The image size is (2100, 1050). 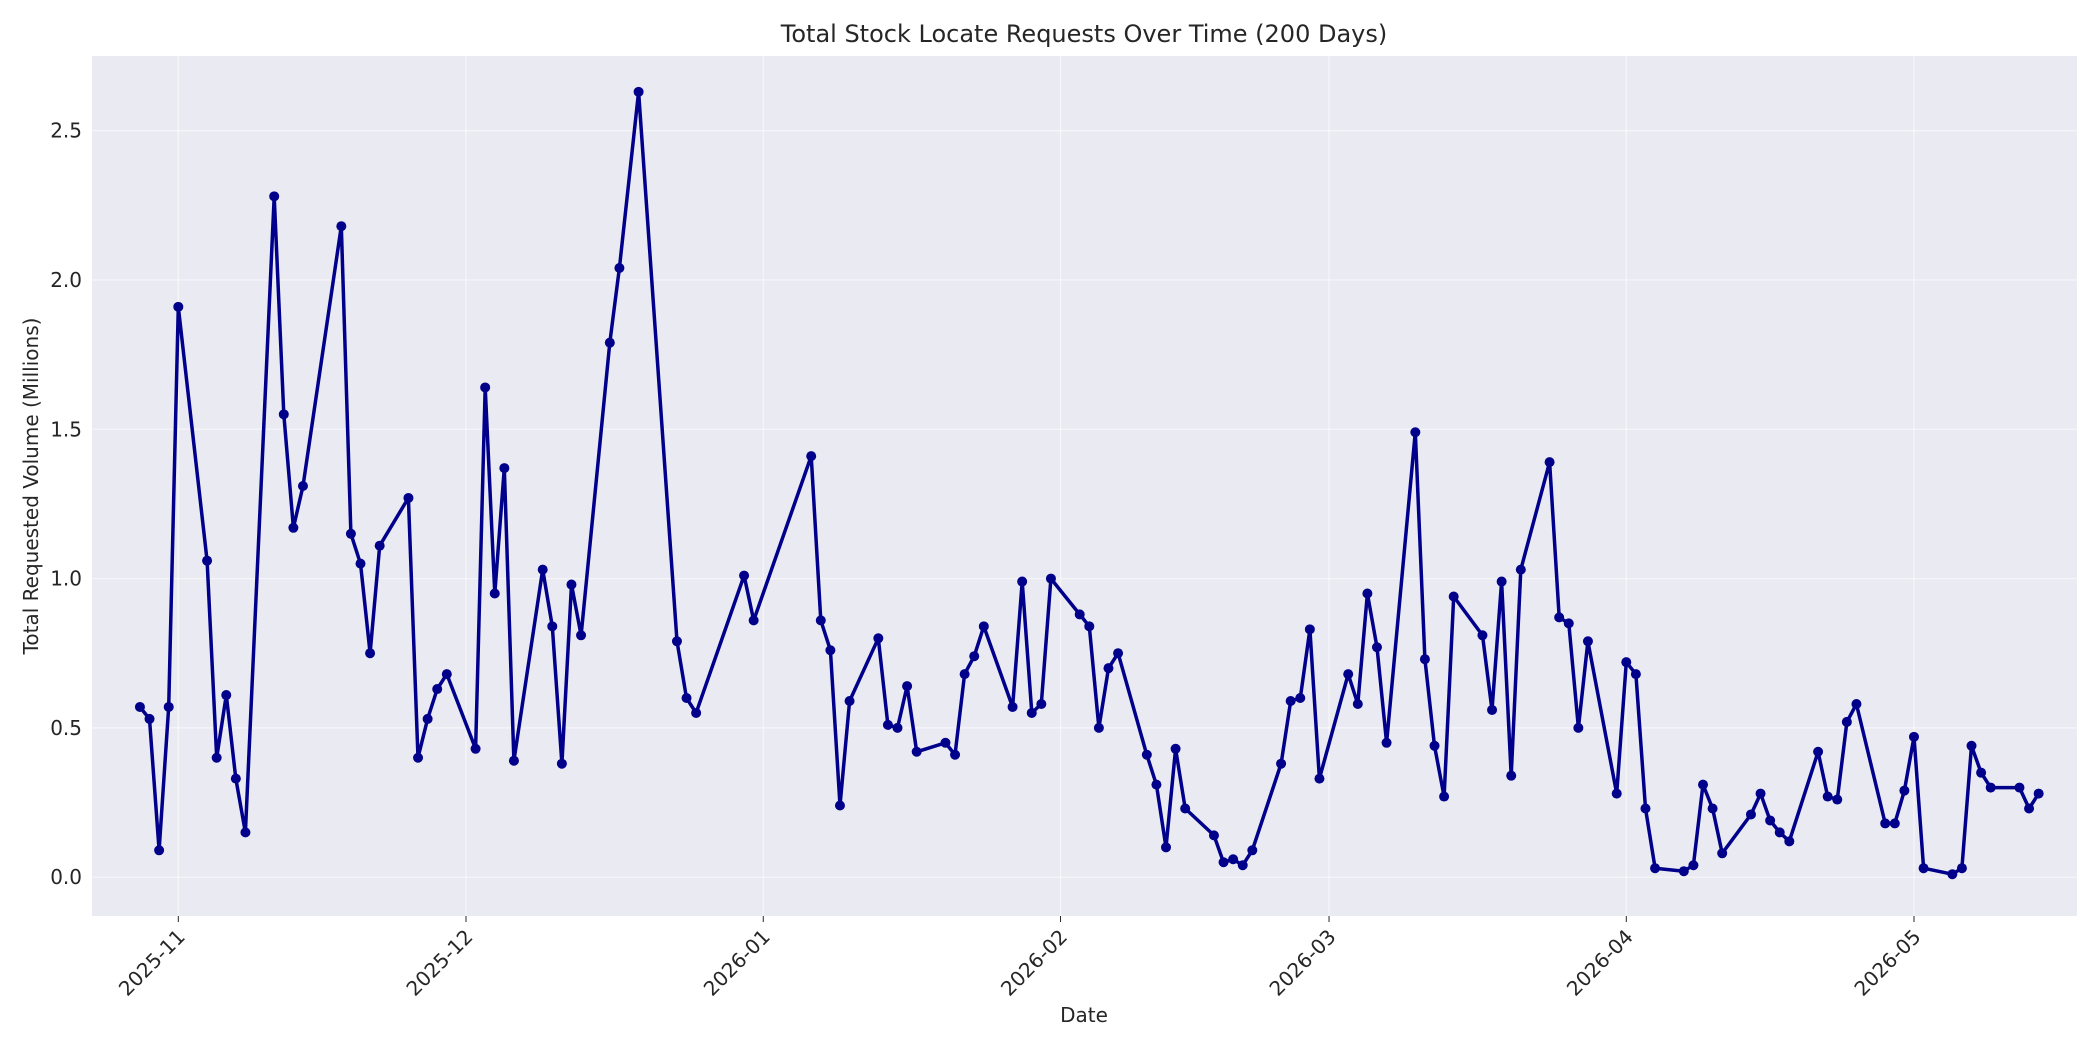 What do you see at coordinates (66, 429) in the screenshot?
I see `y-tick-label: 1.5` at bounding box center [66, 429].